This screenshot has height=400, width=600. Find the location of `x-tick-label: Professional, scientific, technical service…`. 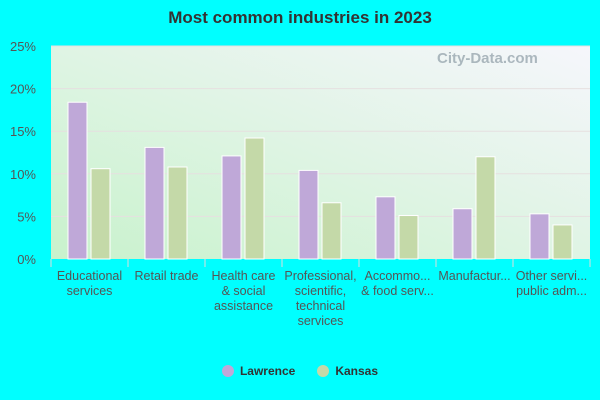

x-tick-label: Professional, scientific, technical service… is located at coordinates (320, 298).